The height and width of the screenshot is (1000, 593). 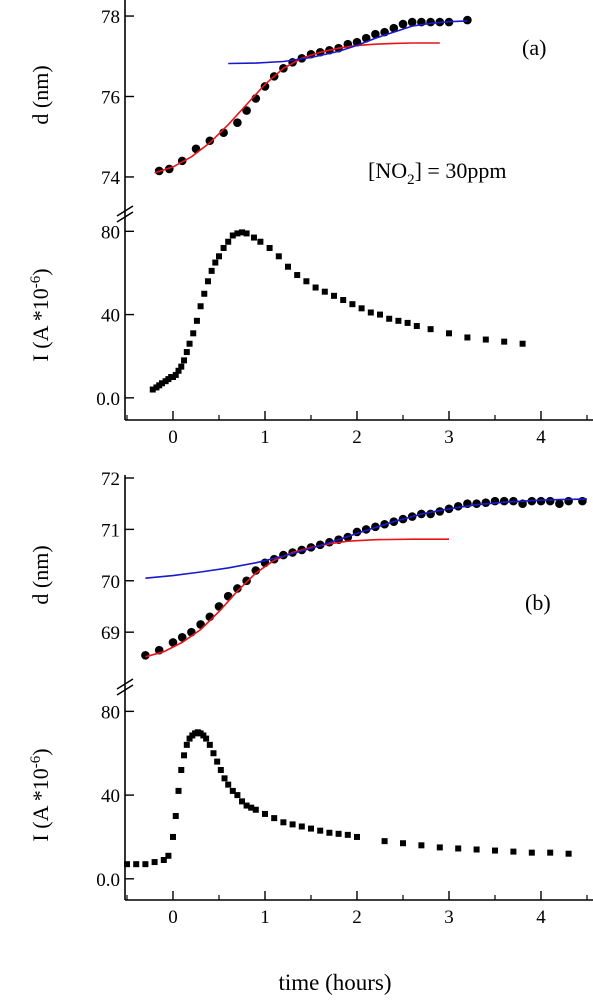 I want to click on panel-b-top-ylabel: d (nm), so click(x=40, y=574).